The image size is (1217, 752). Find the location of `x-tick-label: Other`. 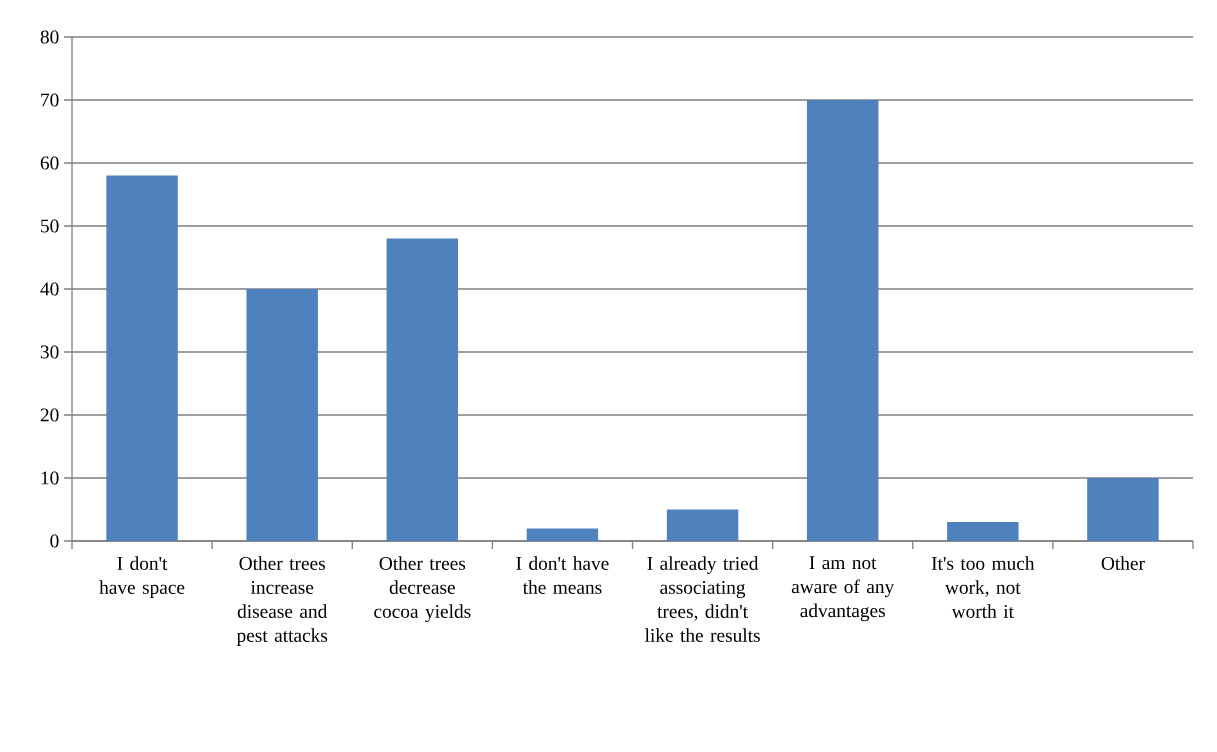

x-tick-label: Other is located at coordinates (1123, 563).